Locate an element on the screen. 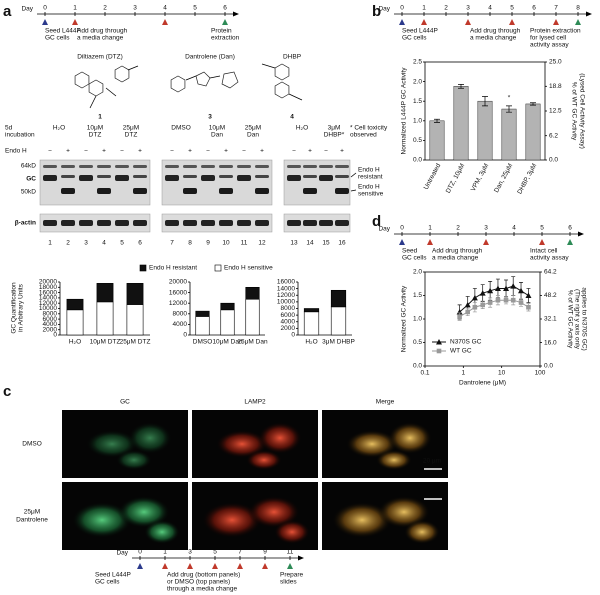 The width and height of the screenshot is (600, 595). x-tick-label: Dan, 25μM is located at coordinates (503, 177).